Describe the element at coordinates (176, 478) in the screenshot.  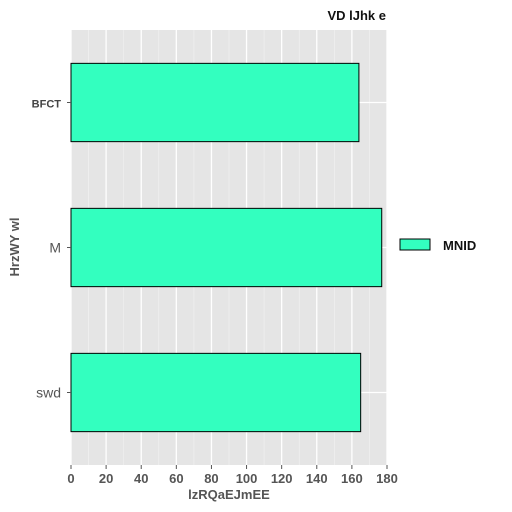
I see `x-tick-label: 60` at that location.